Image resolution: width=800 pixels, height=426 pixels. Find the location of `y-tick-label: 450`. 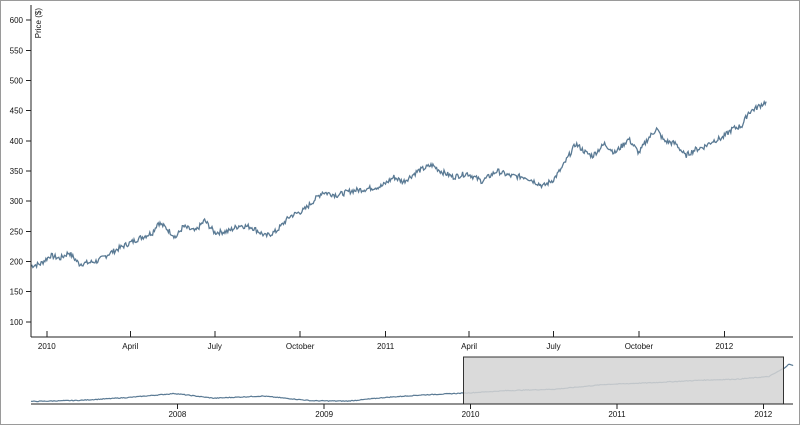

y-tick-label: 450 is located at coordinates (17, 111).